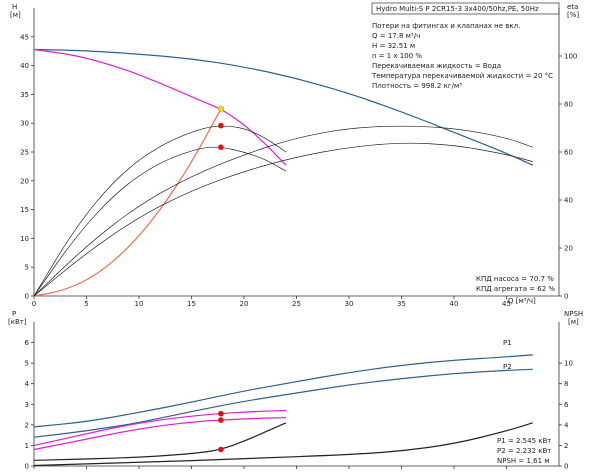 The height and width of the screenshot is (474, 600). Describe the element at coordinates (191, 304) in the screenshot. I see `x-tick-label: 15` at that location.